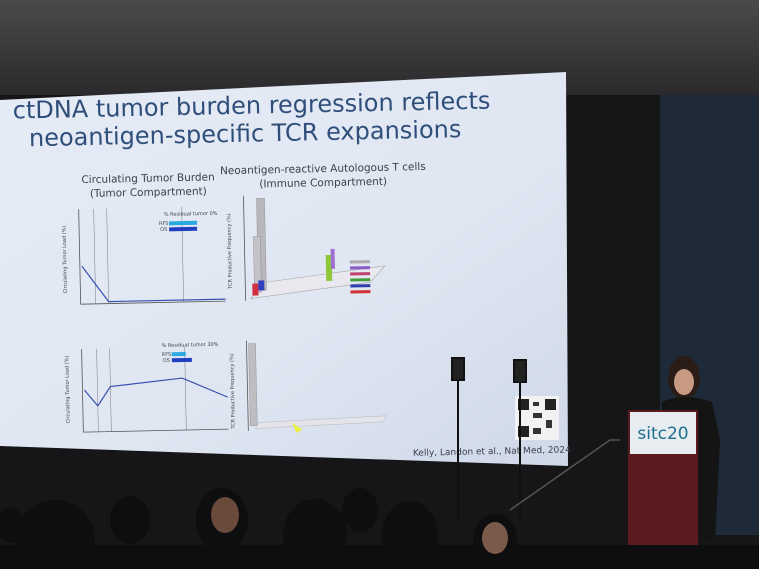 This screenshot has height=569, width=759. Describe the element at coordinates (148, 193) in the screenshot. I see `section-heading: (Tumor Compartment)` at that location.